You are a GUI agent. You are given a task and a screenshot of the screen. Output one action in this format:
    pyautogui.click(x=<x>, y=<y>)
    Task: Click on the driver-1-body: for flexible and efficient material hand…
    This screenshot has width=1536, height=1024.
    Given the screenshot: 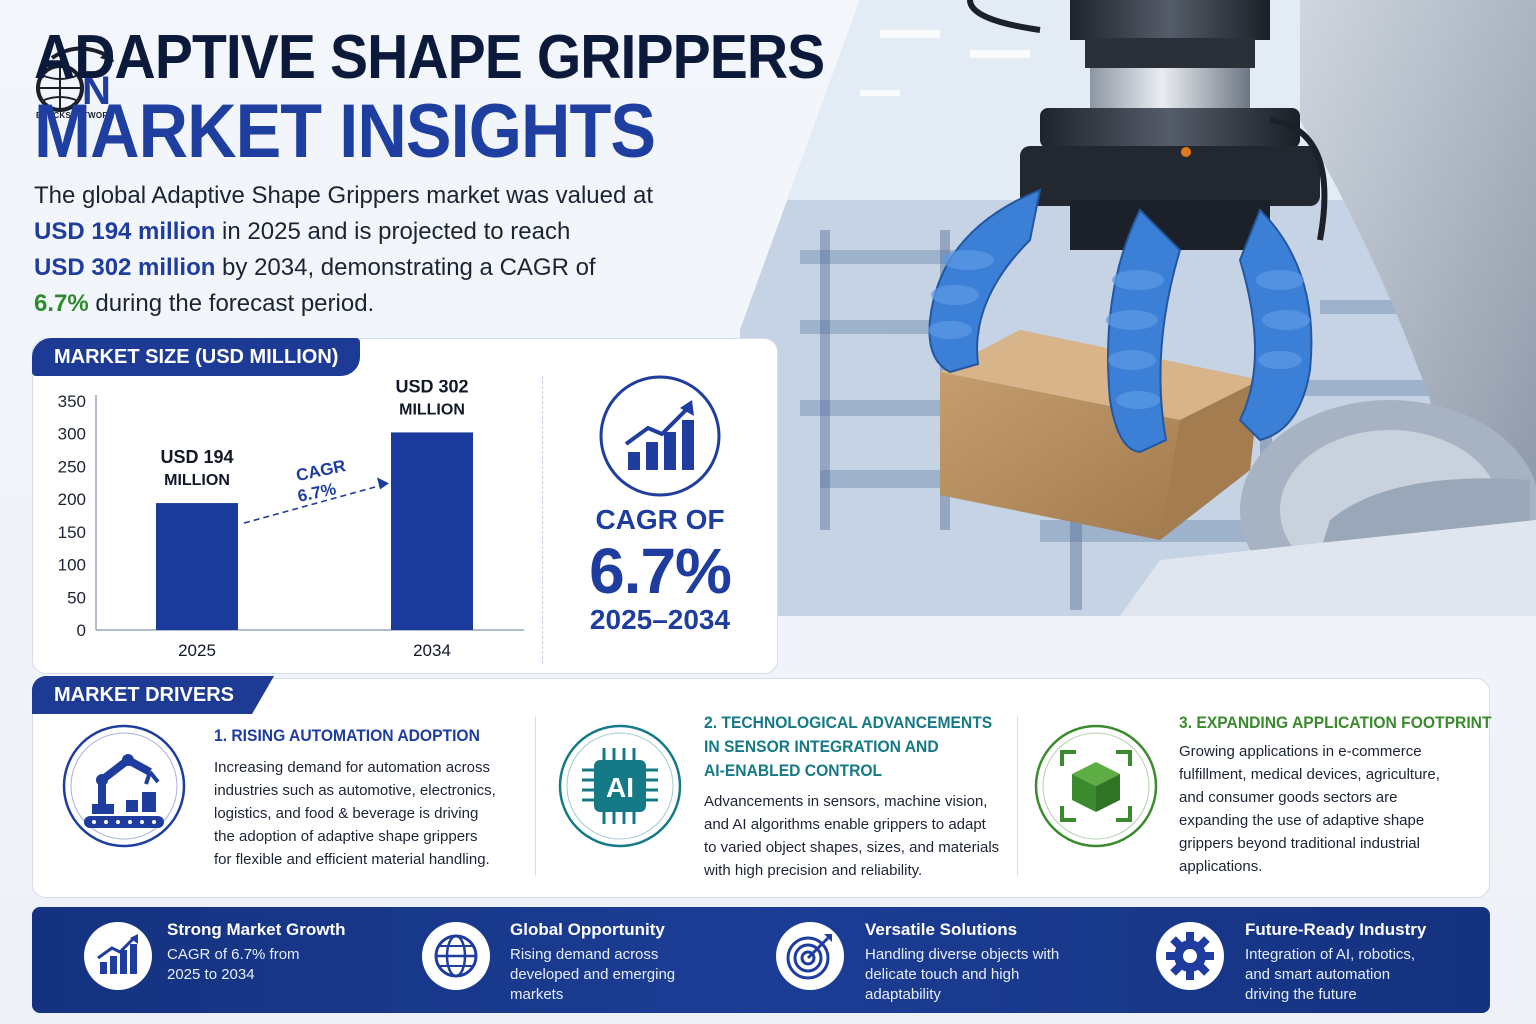 What is the action you would take?
    pyautogui.click(x=352, y=859)
    